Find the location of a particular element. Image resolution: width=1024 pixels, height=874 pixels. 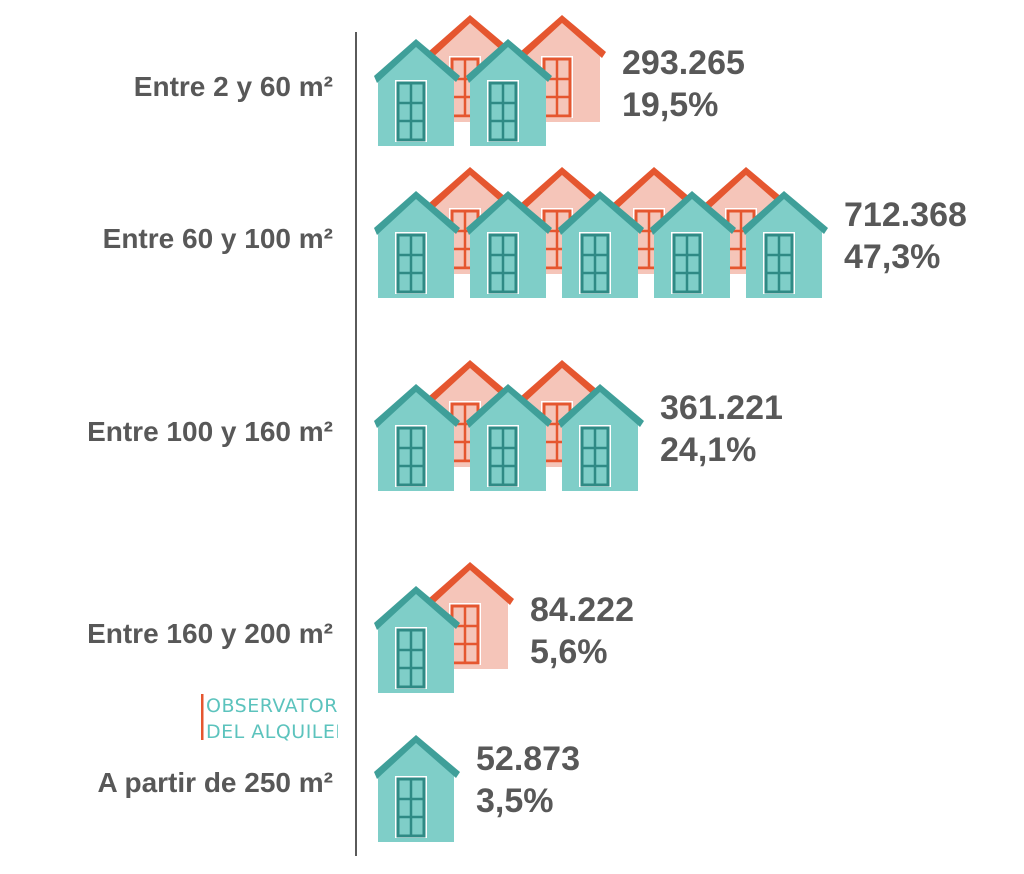

chart-row: Entre 100 y 160 m² 361.221 24,1% is located at coordinates (435, 425).